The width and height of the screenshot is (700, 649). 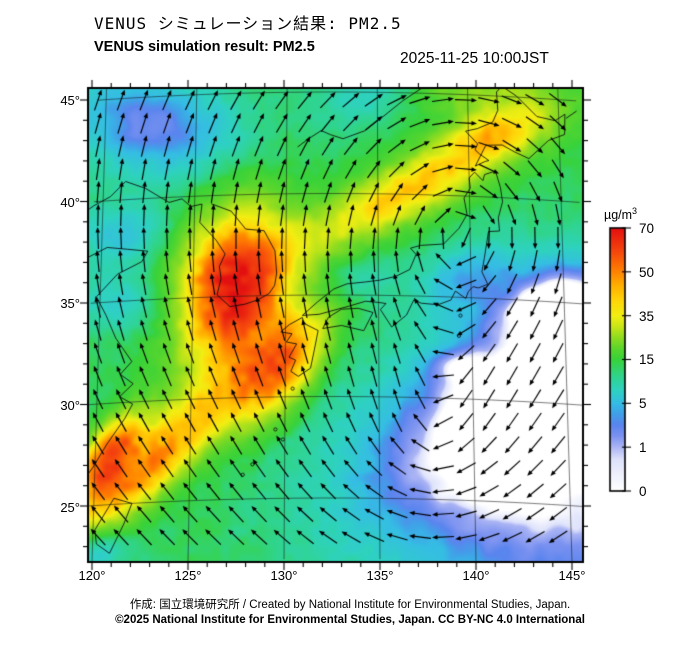 What do you see at coordinates (474, 58) in the screenshot?
I see `timestamp: 2025-11-25 10:00JST` at bounding box center [474, 58].